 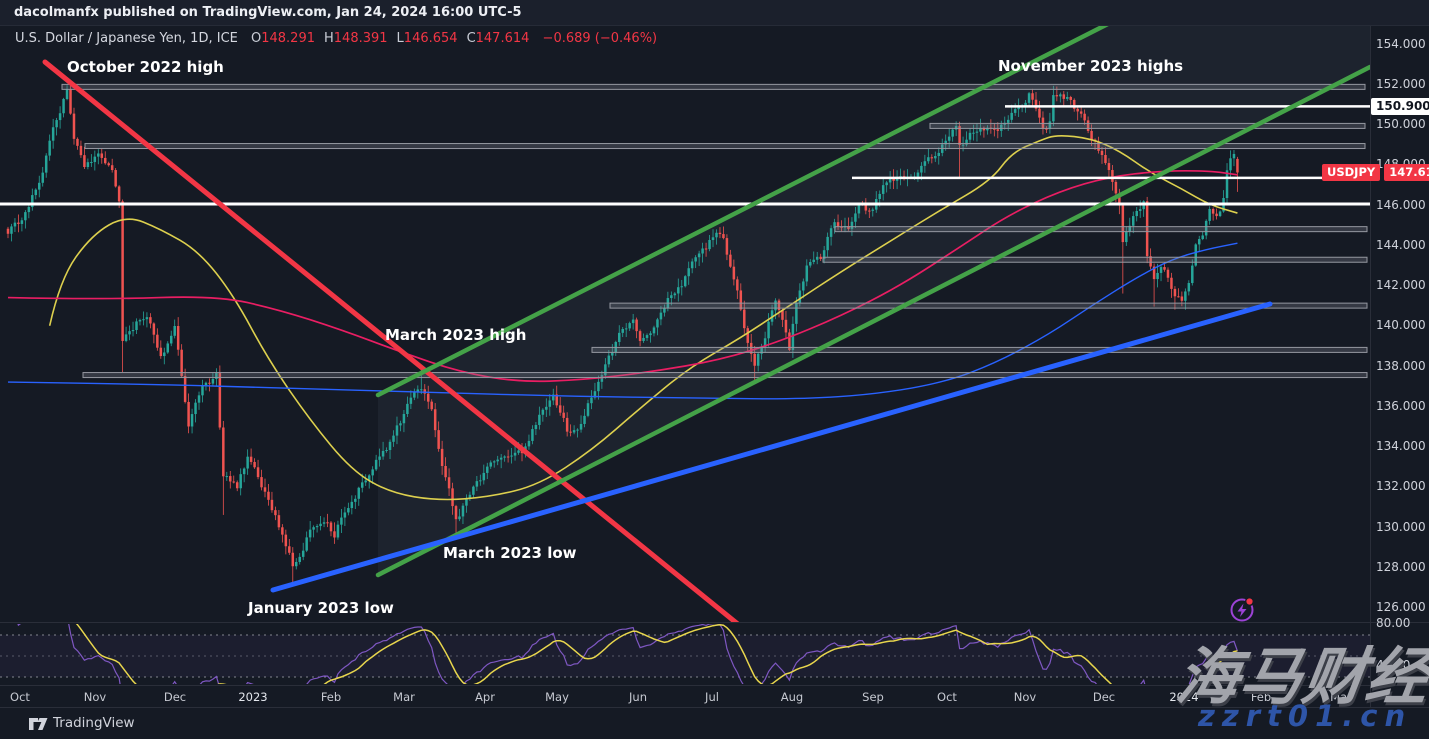 What do you see at coordinates (288, 38) in the screenshot?
I see `ohlc-value: 148.291` at bounding box center [288, 38].